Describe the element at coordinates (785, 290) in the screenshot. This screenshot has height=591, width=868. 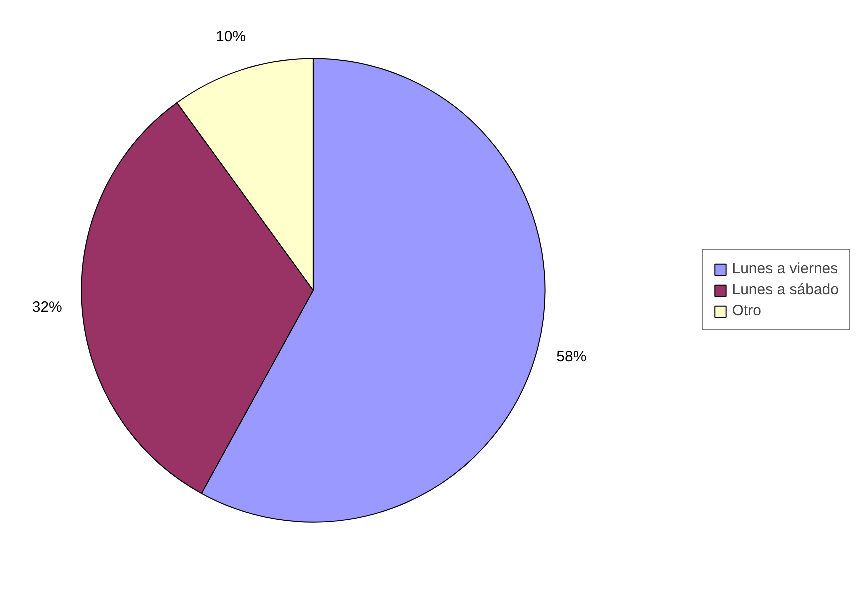
I see `legend-label: Lunes a sábado` at that location.